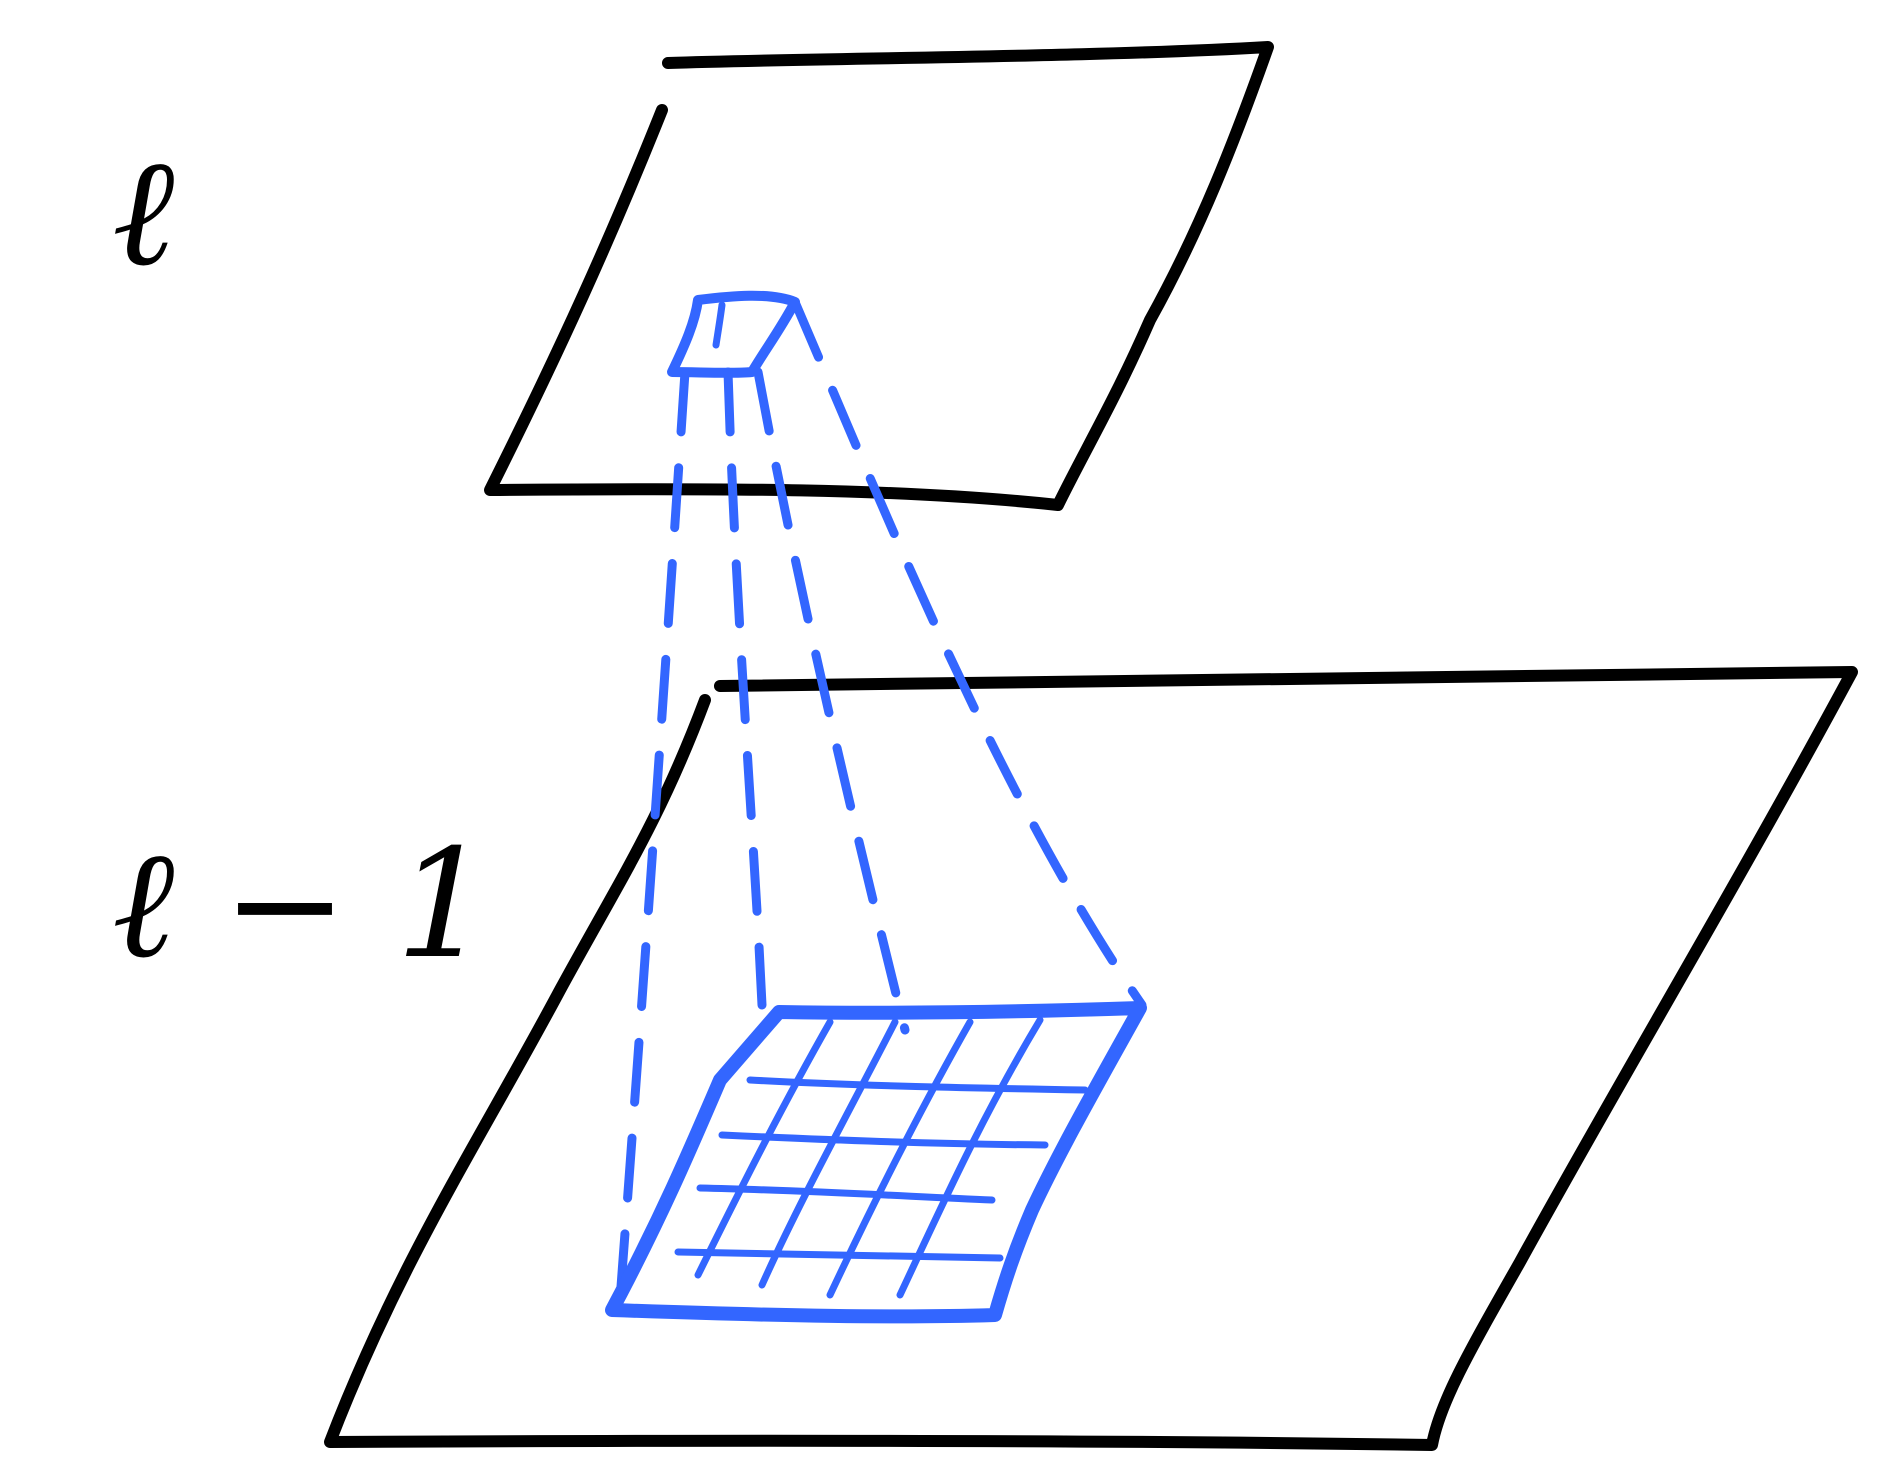 This screenshot has height=1478, width=1892. I want to click on layer-label-bottom: ℓ − 1, so click(301, 905).